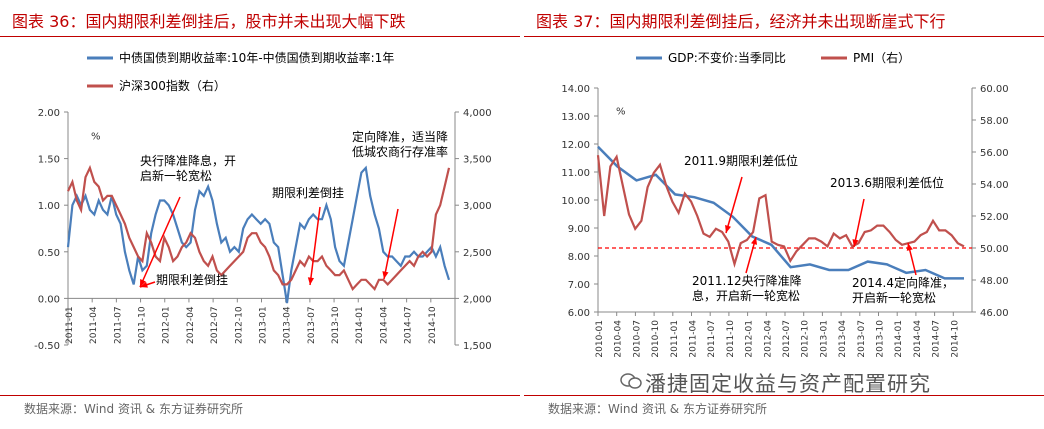  I want to click on right-x-tick-label: 2012-10, so click(806, 339).